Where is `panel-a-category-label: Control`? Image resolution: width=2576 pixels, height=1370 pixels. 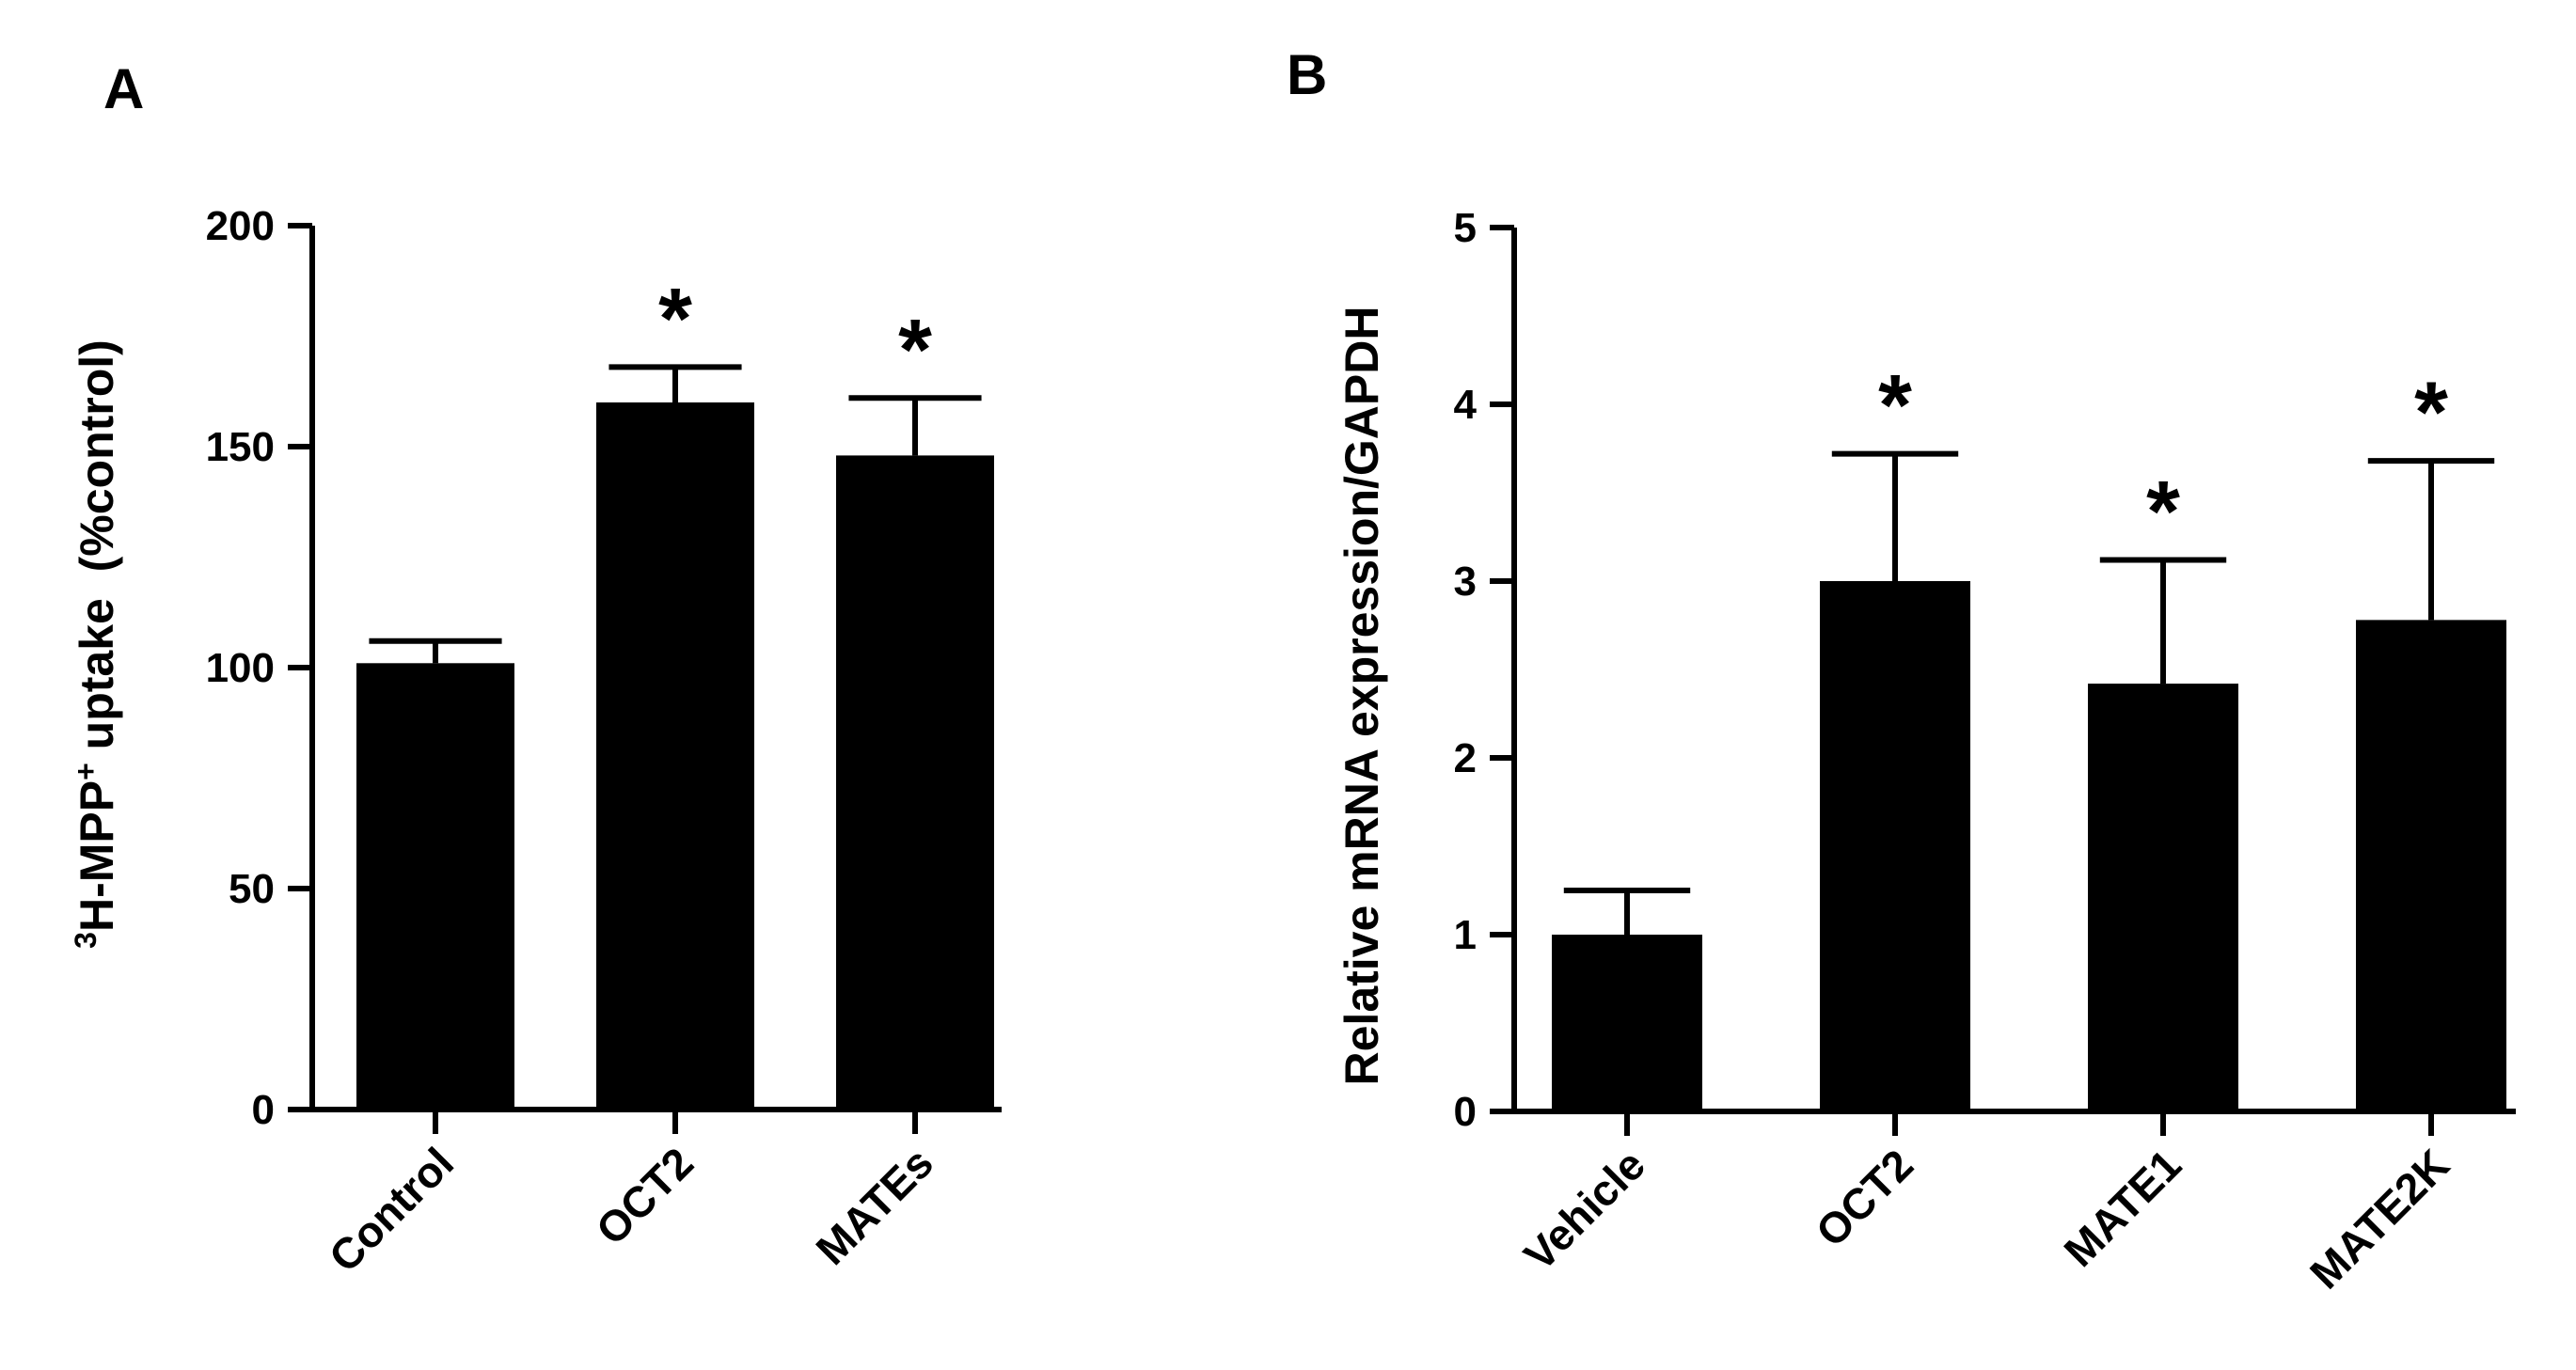 panel-a-category-label: Control is located at coordinates (391, 1209).